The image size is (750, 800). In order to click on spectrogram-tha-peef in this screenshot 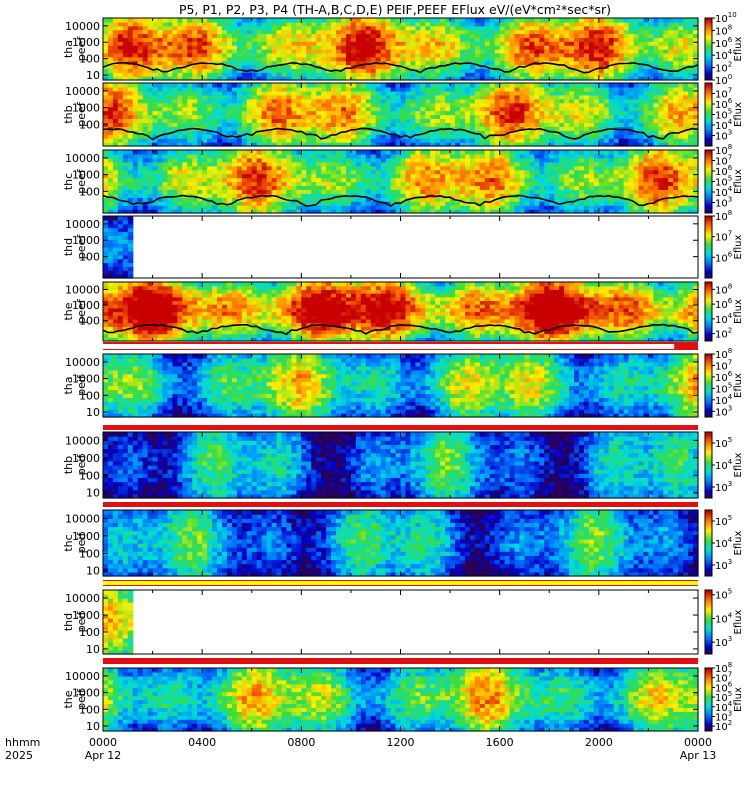, I will do `click(401, 49)`.